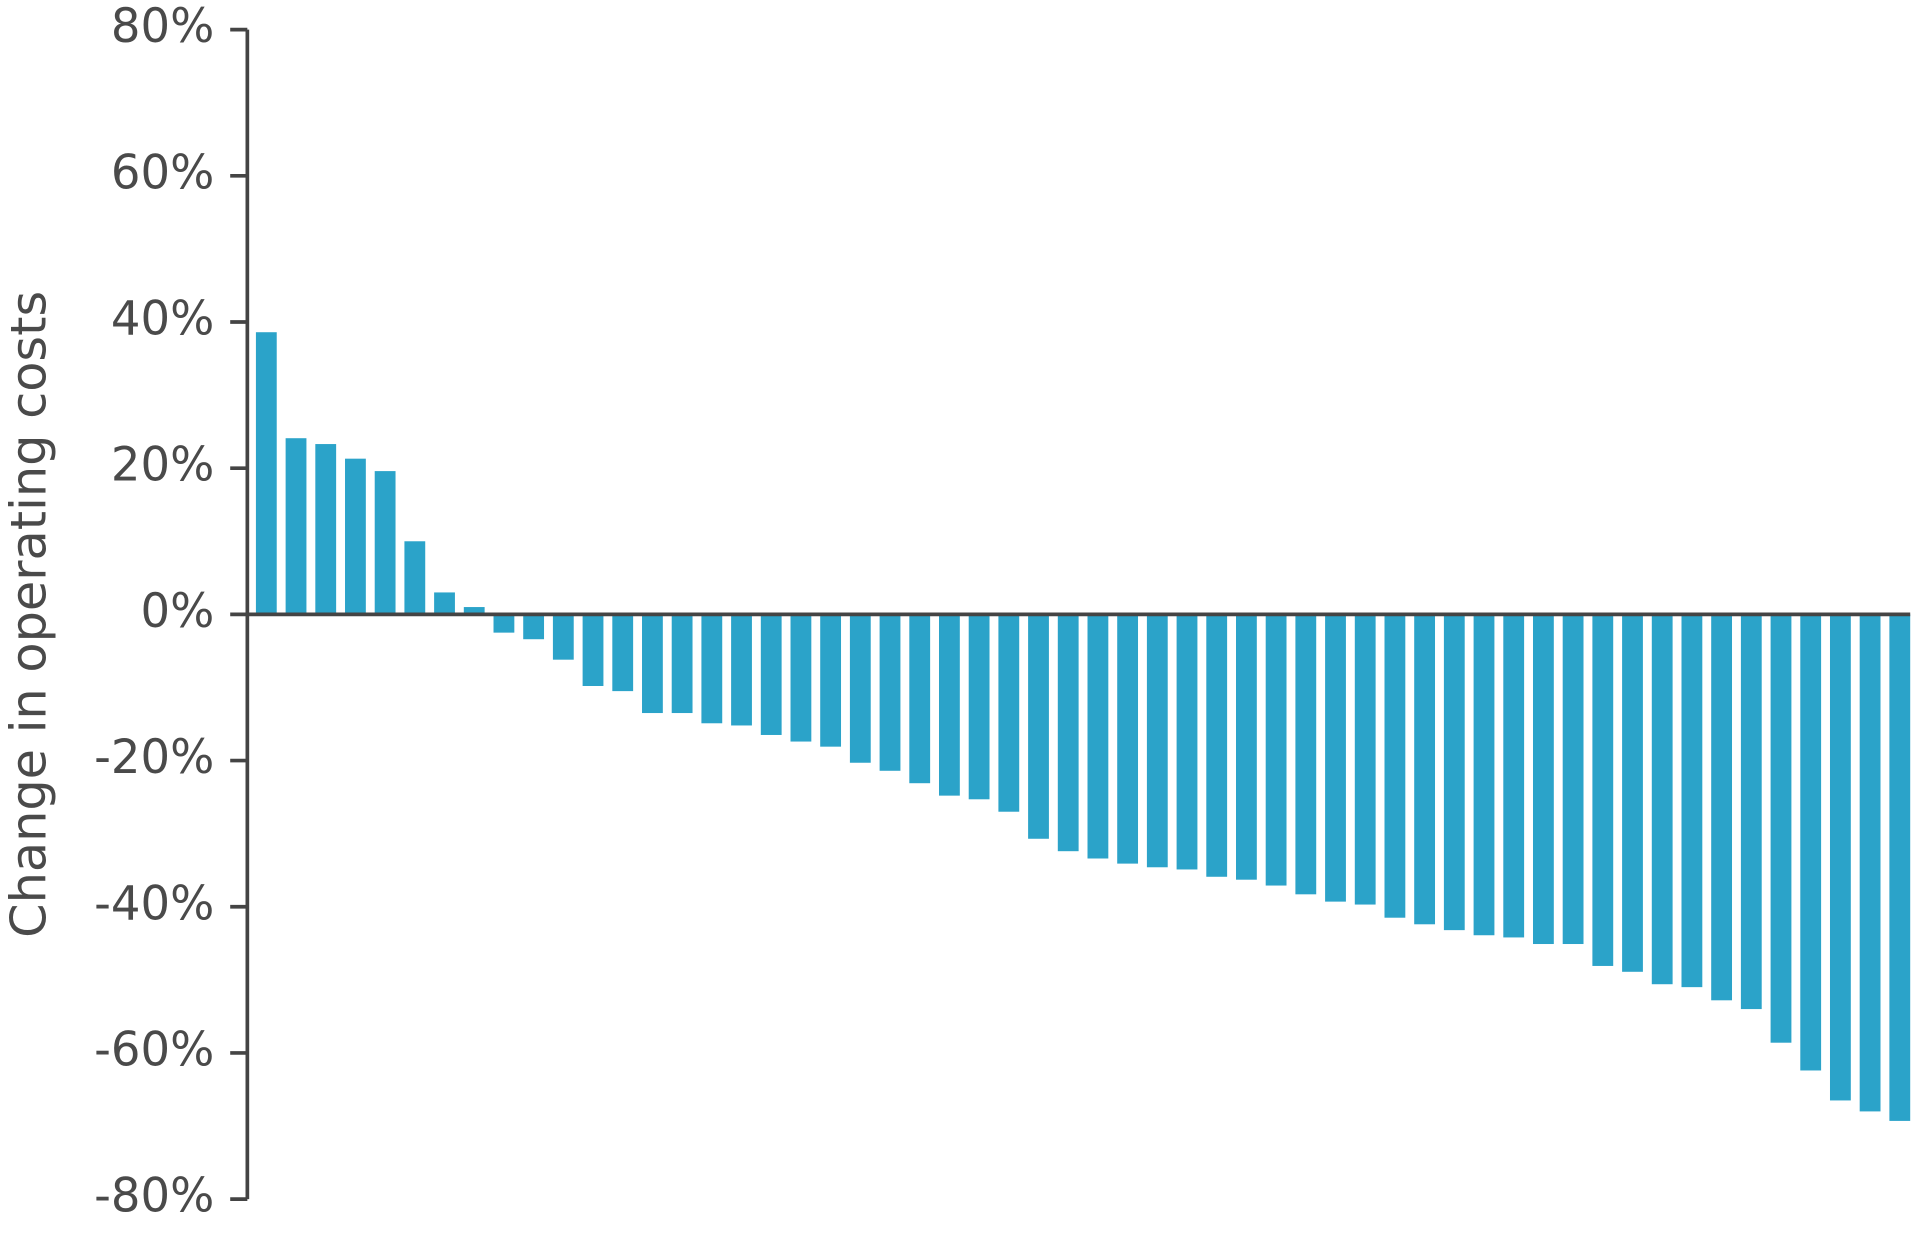 This screenshot has width=1920, height=1246. What do you see at coordinates (154, 758) in the screenshot?
I see `y-tick-label: -20%` at bounding box center [154, 758].